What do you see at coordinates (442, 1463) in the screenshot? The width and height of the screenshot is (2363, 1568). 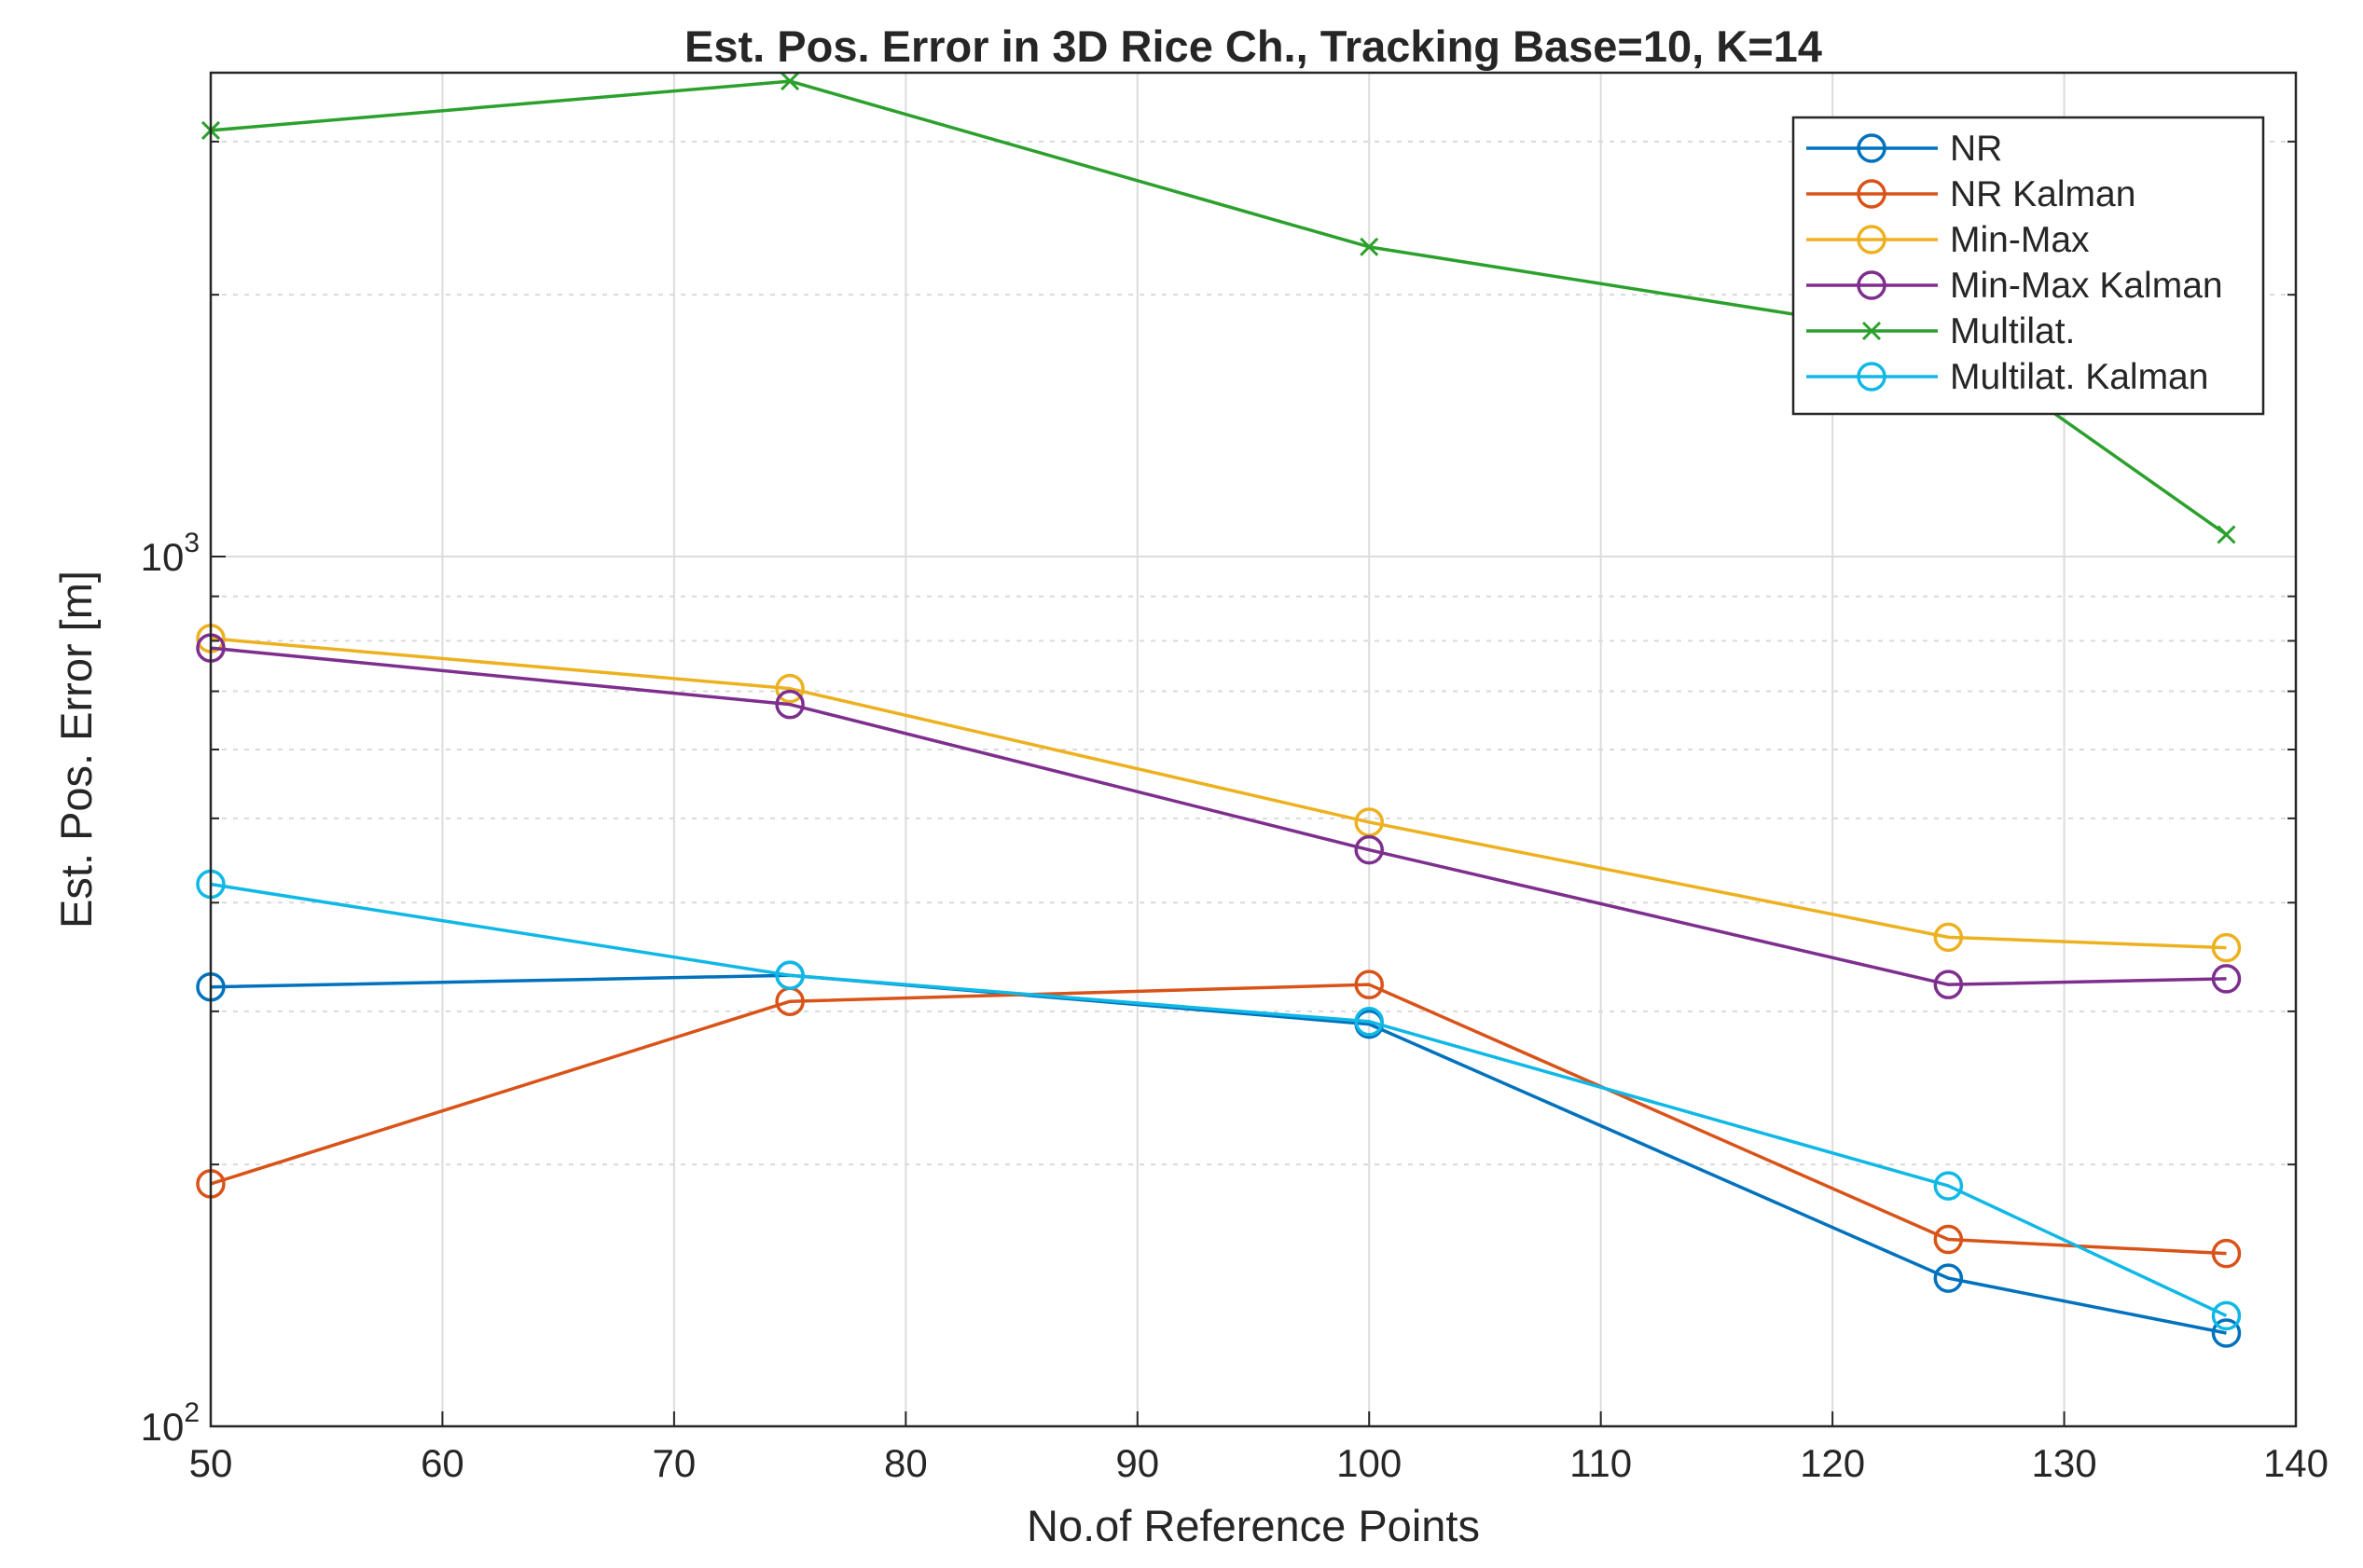 I see `x-tick-label: 60` at bounding box center [442, 1463].